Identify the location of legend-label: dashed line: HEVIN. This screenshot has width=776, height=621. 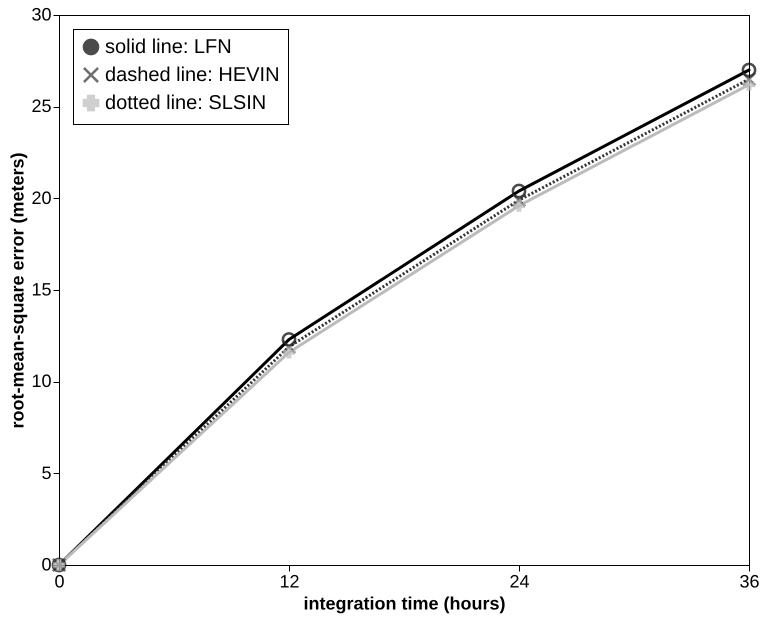
(192, 75).